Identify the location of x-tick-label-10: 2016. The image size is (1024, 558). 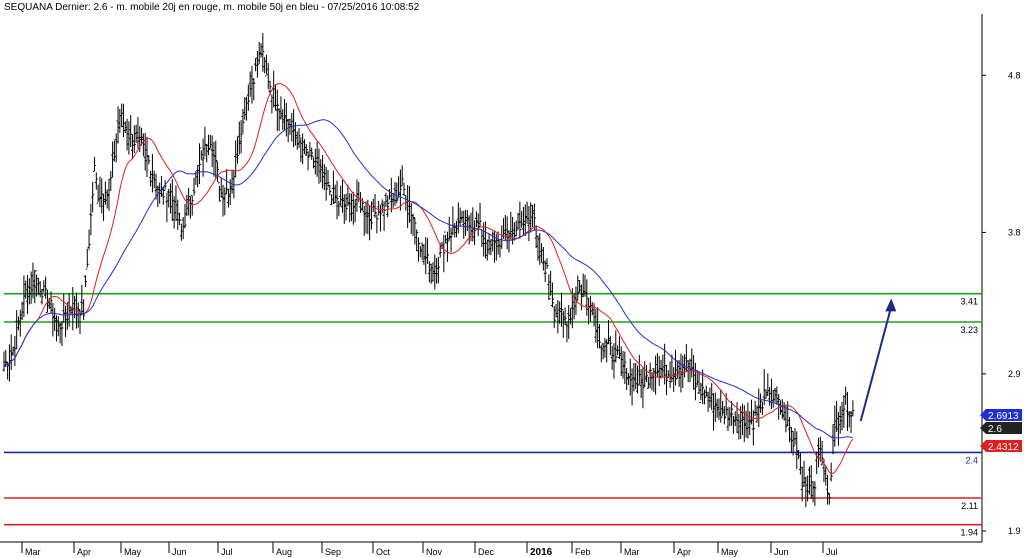
(541, 552).